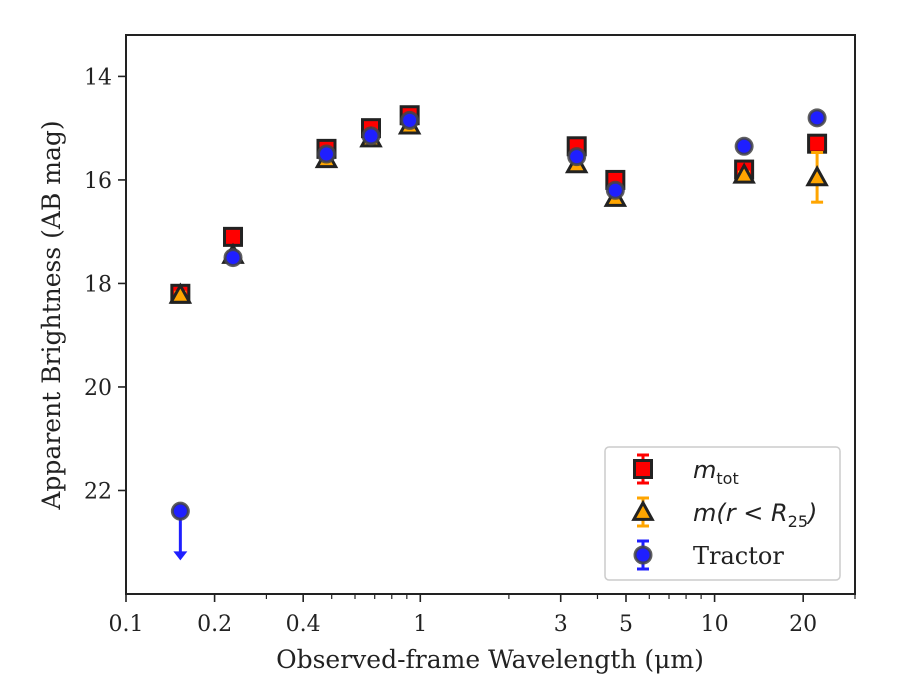 Image resolution: width=900 pixels, height=700 pixels. I want to click on legend-entry: m(r < R25), so click(724, 513).